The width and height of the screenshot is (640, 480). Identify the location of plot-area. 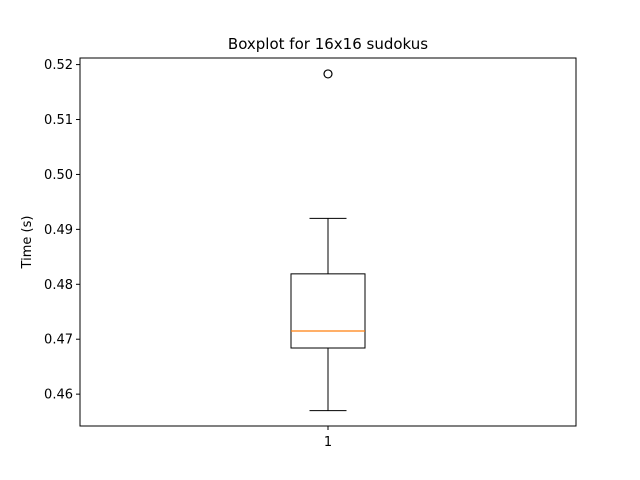
(328, 240).